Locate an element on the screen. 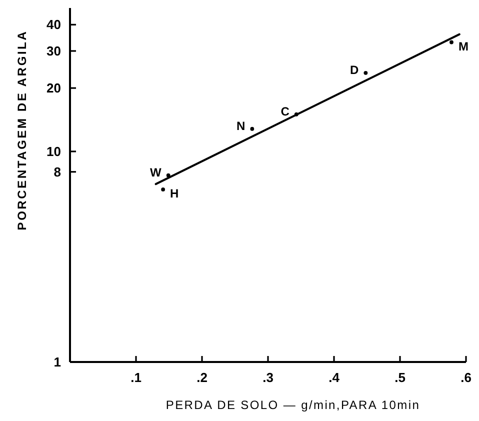  annotation: W is located at coordinates (156, 173).